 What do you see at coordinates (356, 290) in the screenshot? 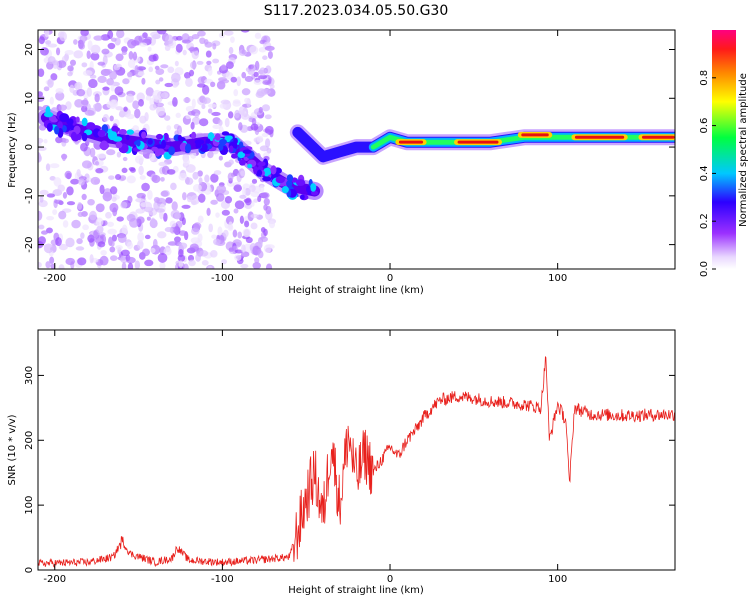
I see `spectrogram-x-label: Height of straight line (km)` at bounding box center [356, 290].